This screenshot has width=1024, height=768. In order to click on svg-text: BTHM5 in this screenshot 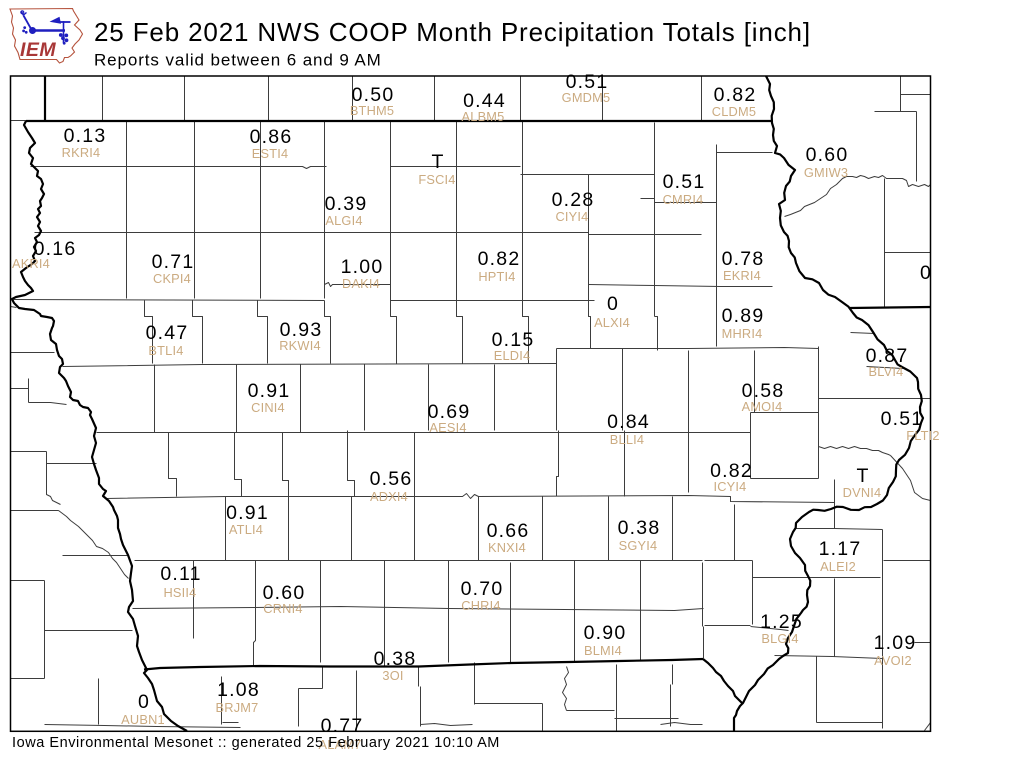, I will do `click(372, 110)`.